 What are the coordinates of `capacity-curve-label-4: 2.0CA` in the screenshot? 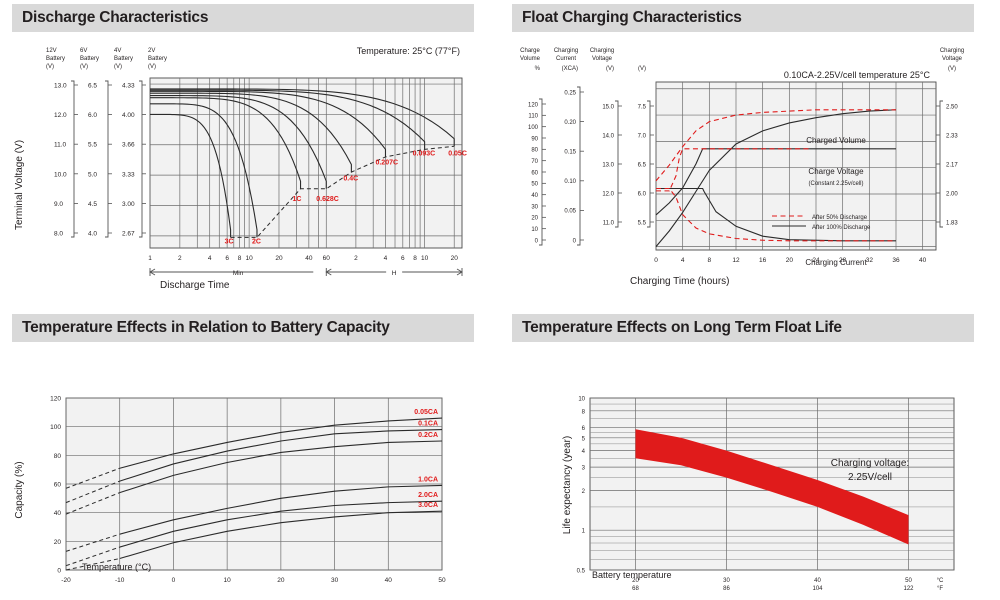 It's located at (428, 495).